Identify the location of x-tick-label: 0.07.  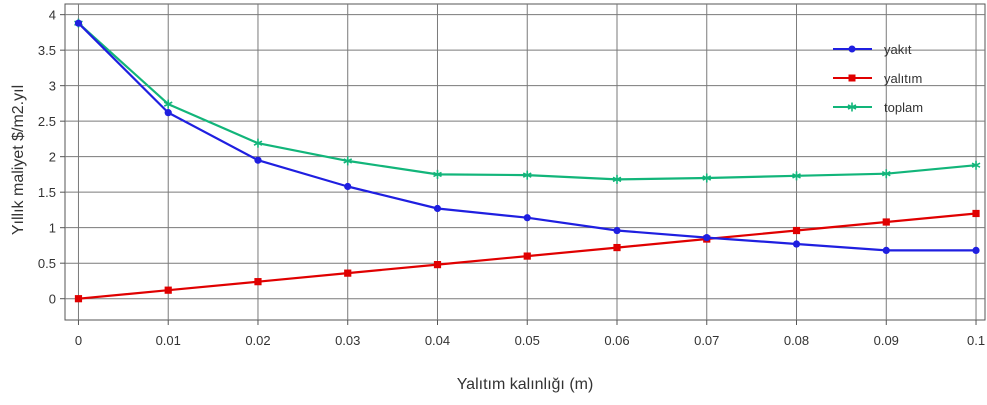
(706, 340).